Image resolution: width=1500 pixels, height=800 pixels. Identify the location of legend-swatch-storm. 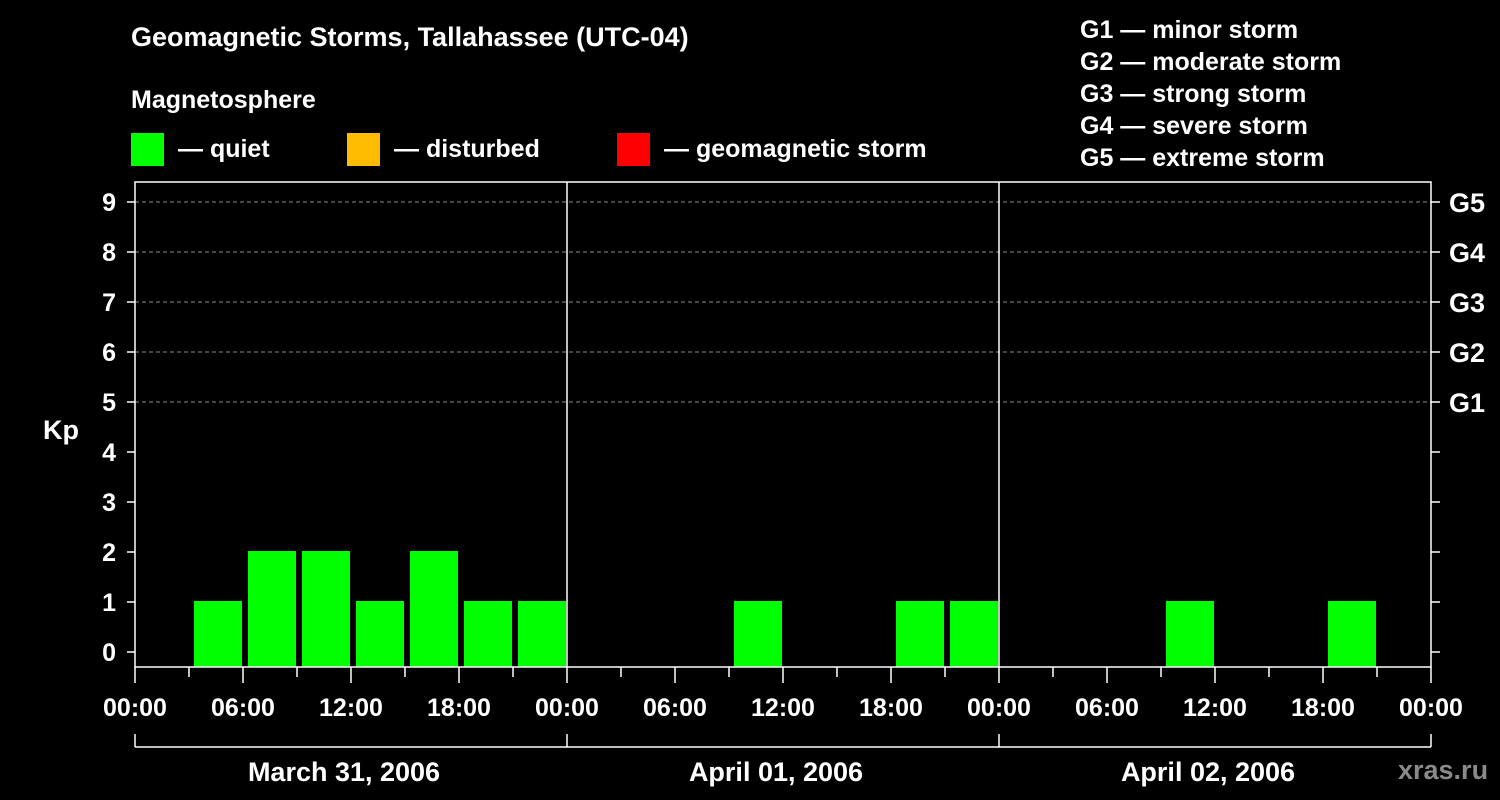
(633, 149).